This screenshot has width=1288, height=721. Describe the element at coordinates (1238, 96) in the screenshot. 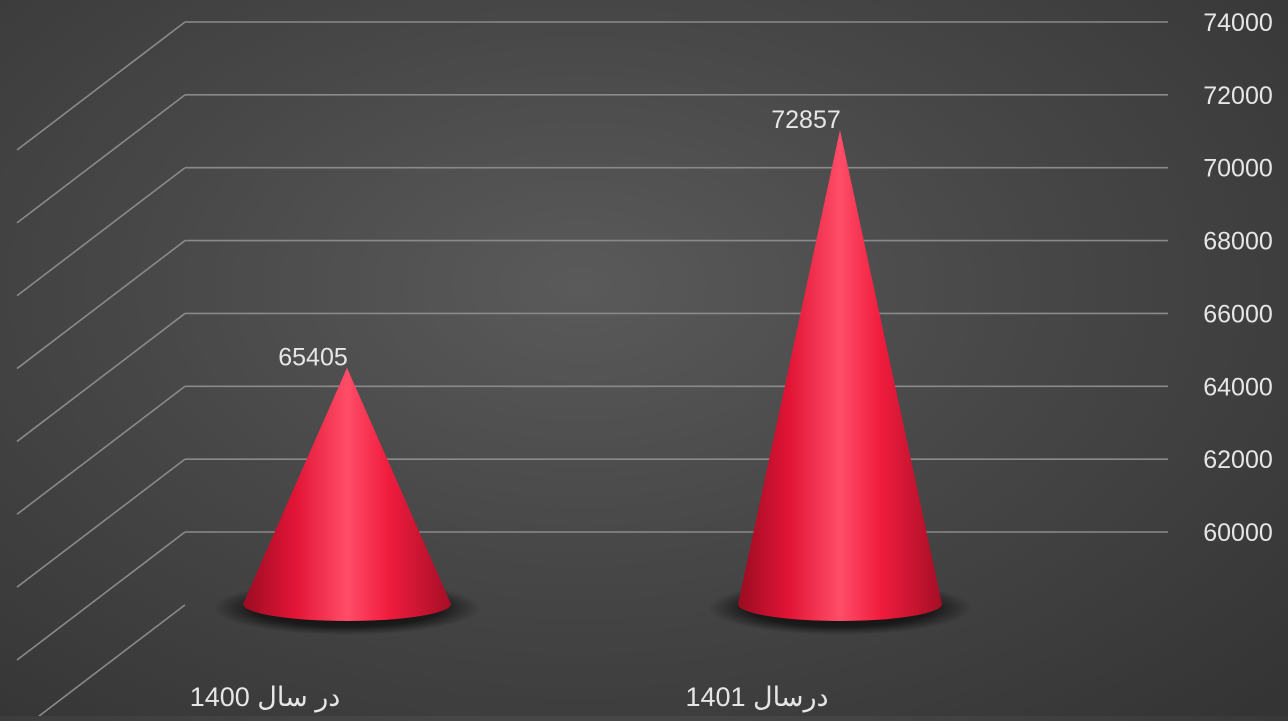

I see `y-tick-label: 72000` at that location.